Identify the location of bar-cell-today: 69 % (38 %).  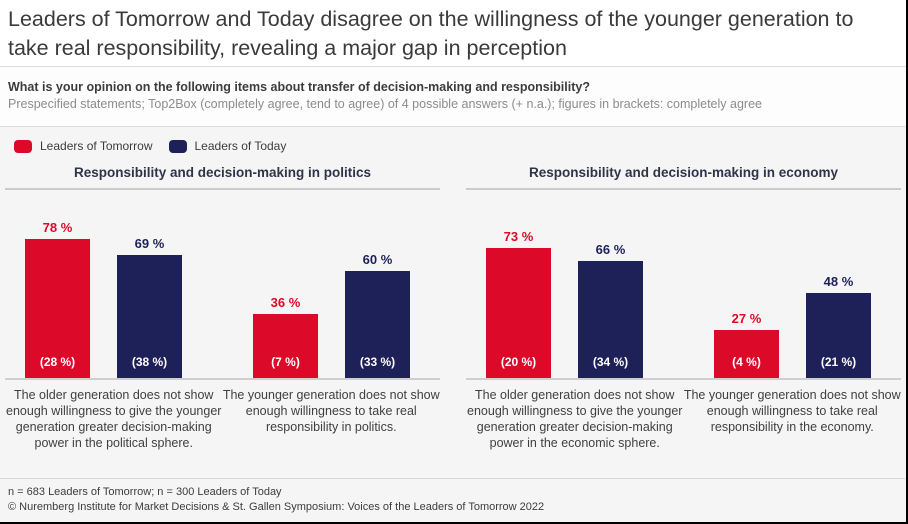
(149, 307).